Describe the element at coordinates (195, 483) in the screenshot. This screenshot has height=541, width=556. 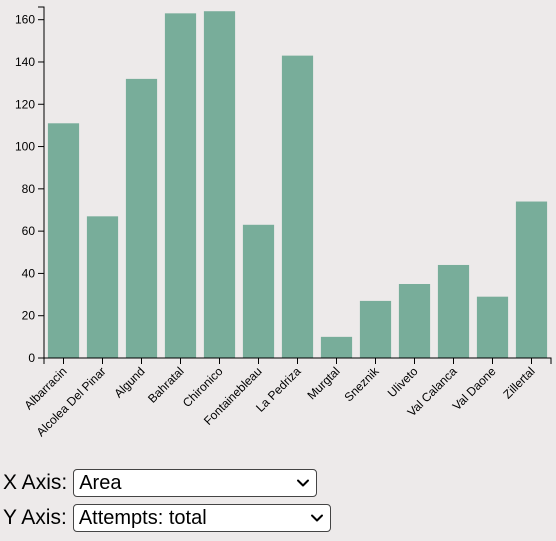
I see `x-axis-select: Area` at that location.